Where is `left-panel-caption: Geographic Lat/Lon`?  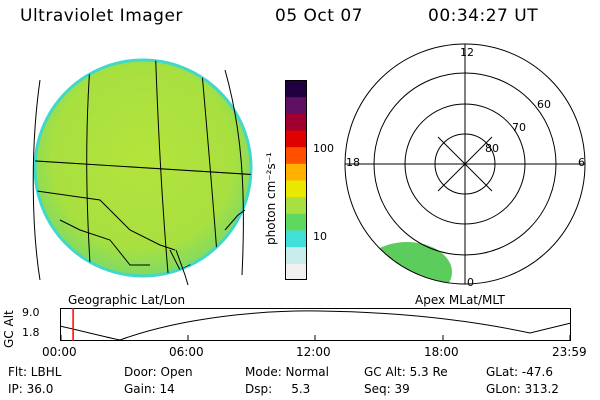 left-panel-caption: Geographic Lat/Lon is located at coordinates (127, 300).